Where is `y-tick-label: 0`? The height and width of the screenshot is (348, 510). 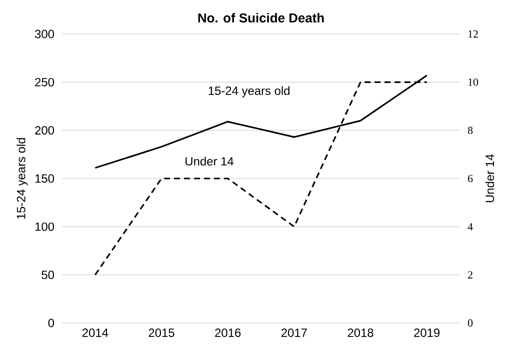
y-tick-label: 0 is located at coordinates (51, 323).